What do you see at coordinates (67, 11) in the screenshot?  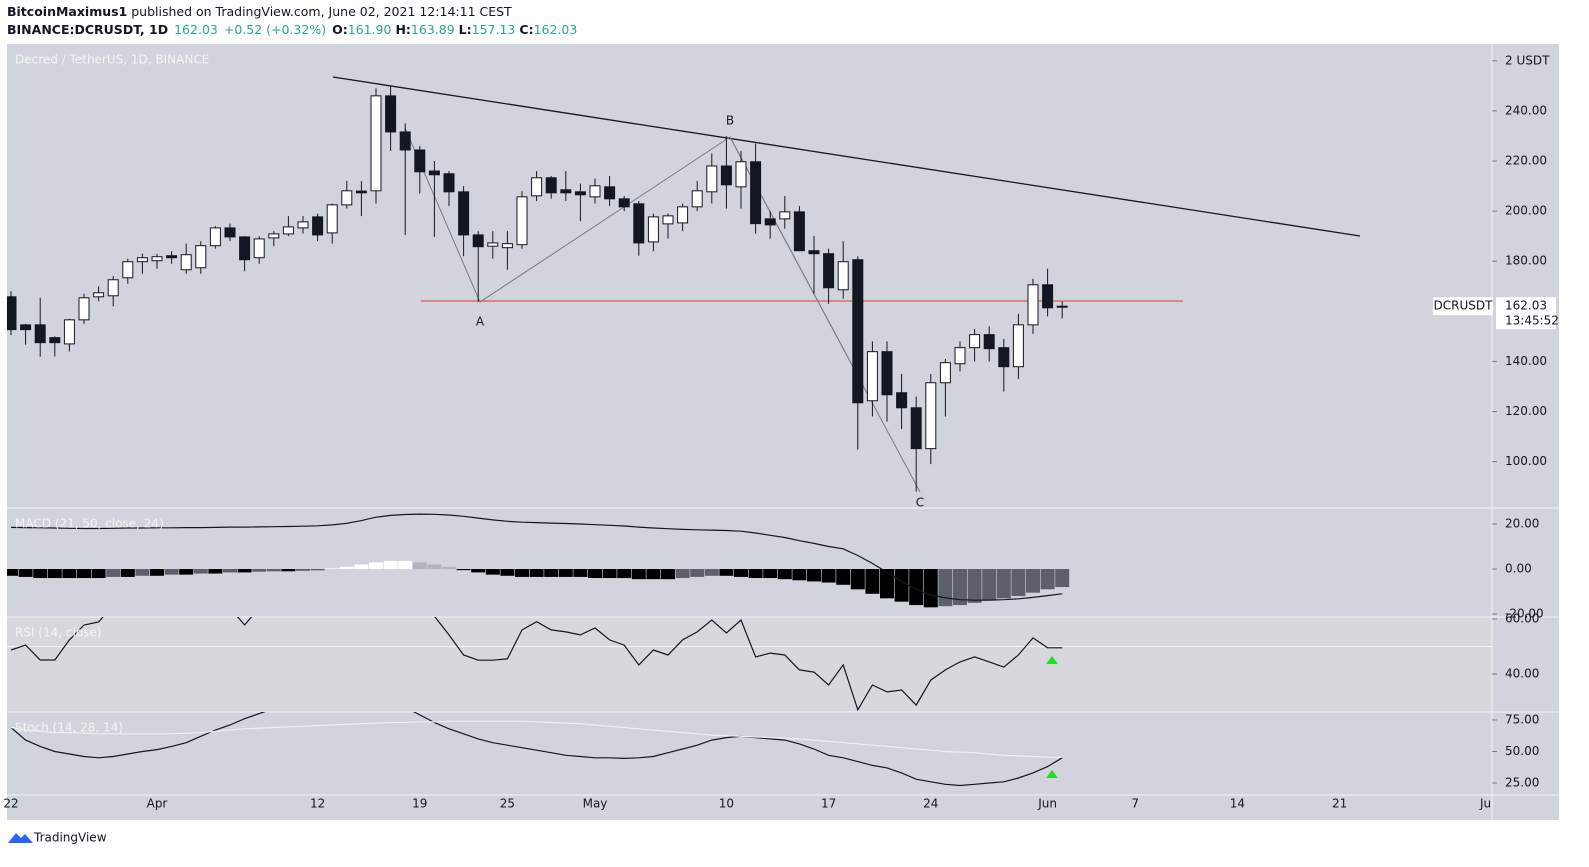 I see `author: BitcoinMaximus1` at bounding box center [67, 11].